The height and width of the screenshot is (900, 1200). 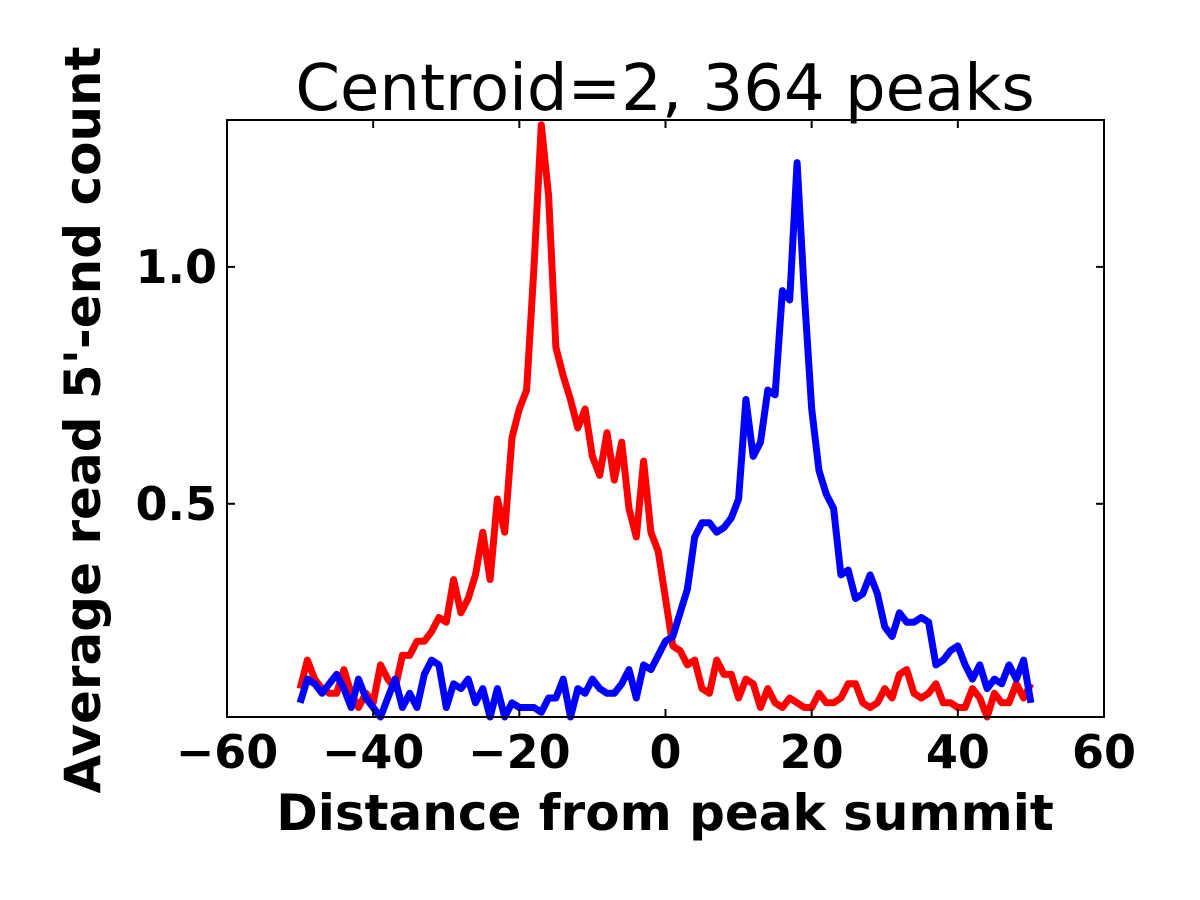 What do you see at coordinates (812, 752) in the screenshot?
I see `x-tick-label: 20` at bounding box center [812, 752].